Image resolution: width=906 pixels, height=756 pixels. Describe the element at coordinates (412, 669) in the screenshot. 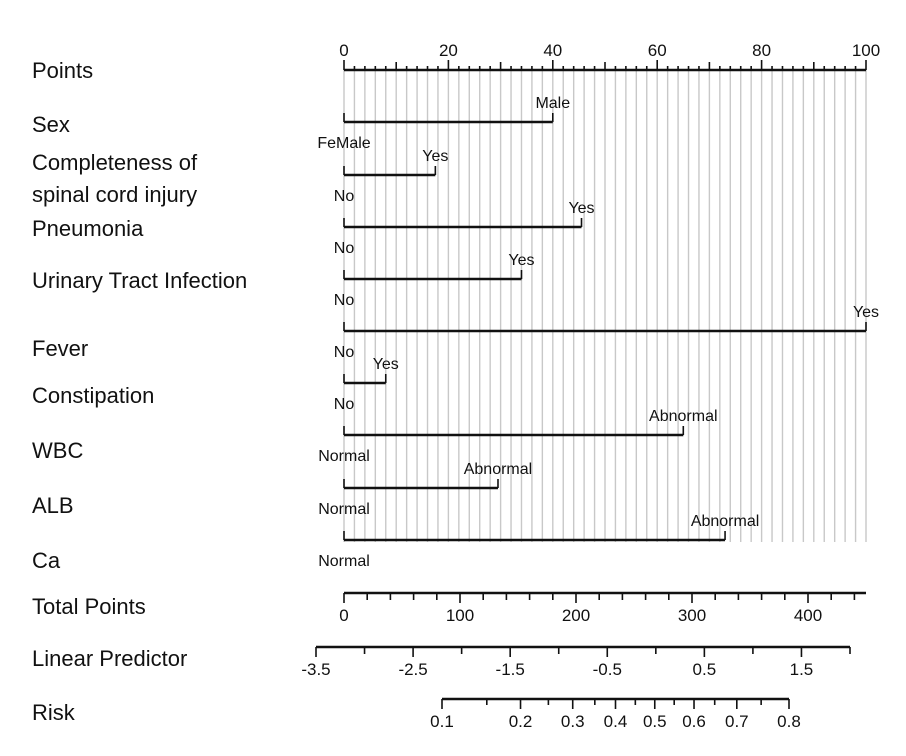

I see `linear-predictor-tick-label: -2.5` at that location.